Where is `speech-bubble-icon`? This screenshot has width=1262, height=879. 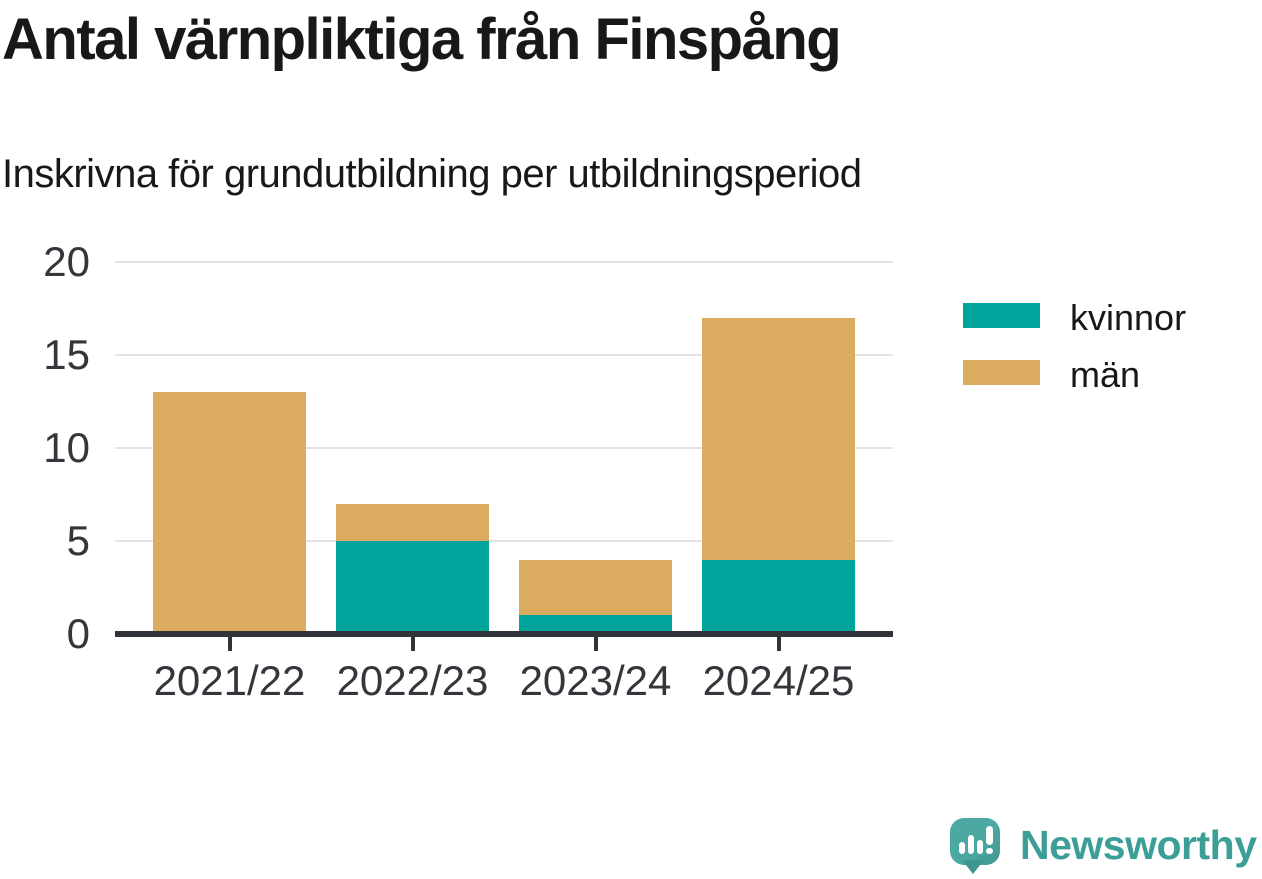
speech-bubble-icon is located at coordinates (975, 841).